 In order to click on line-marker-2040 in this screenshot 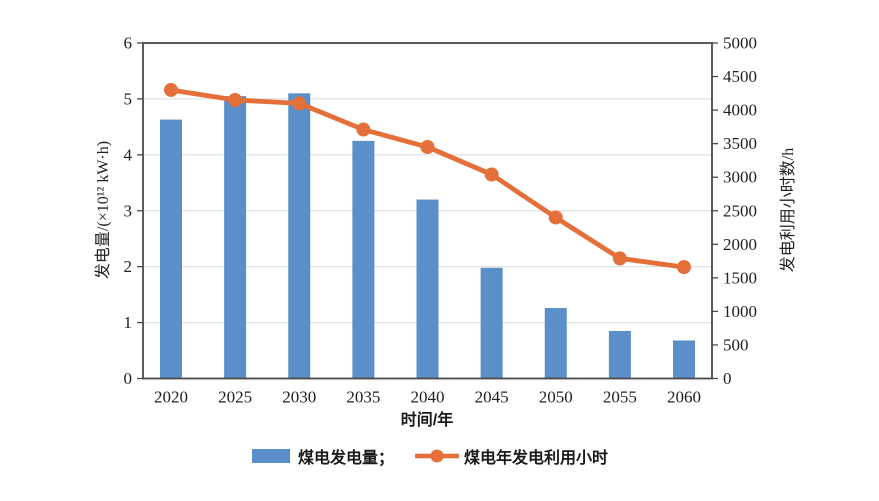, I will do `click(427, 147)`.